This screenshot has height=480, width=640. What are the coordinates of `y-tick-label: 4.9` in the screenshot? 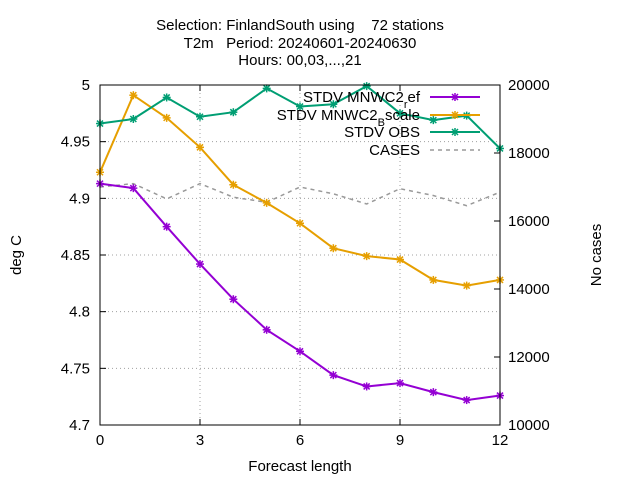 It's located at (79, 198).